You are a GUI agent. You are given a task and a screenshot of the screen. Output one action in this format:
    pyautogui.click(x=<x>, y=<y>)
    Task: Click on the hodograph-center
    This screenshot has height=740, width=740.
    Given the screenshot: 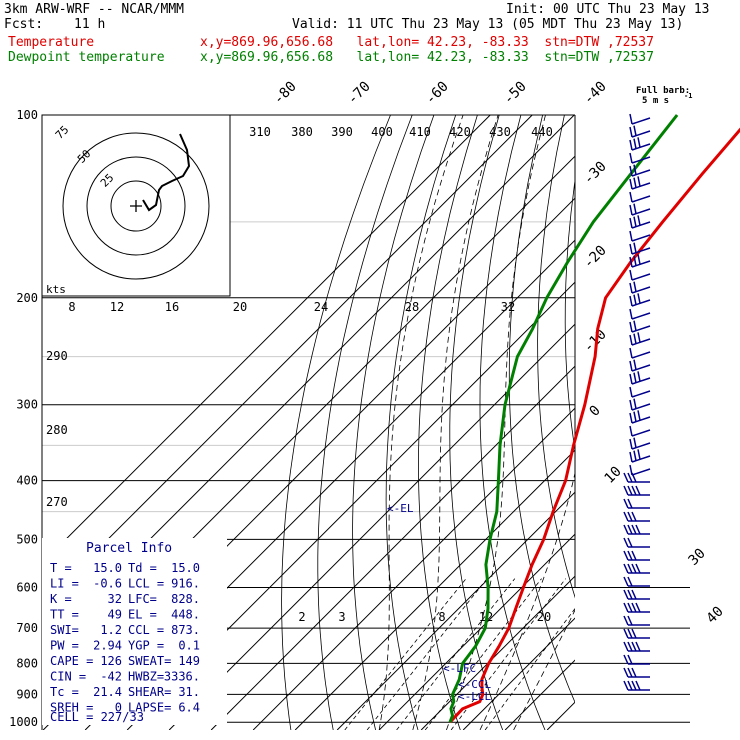 What is the action you would take?
    pyautogui.click(x=136, y=206)
    